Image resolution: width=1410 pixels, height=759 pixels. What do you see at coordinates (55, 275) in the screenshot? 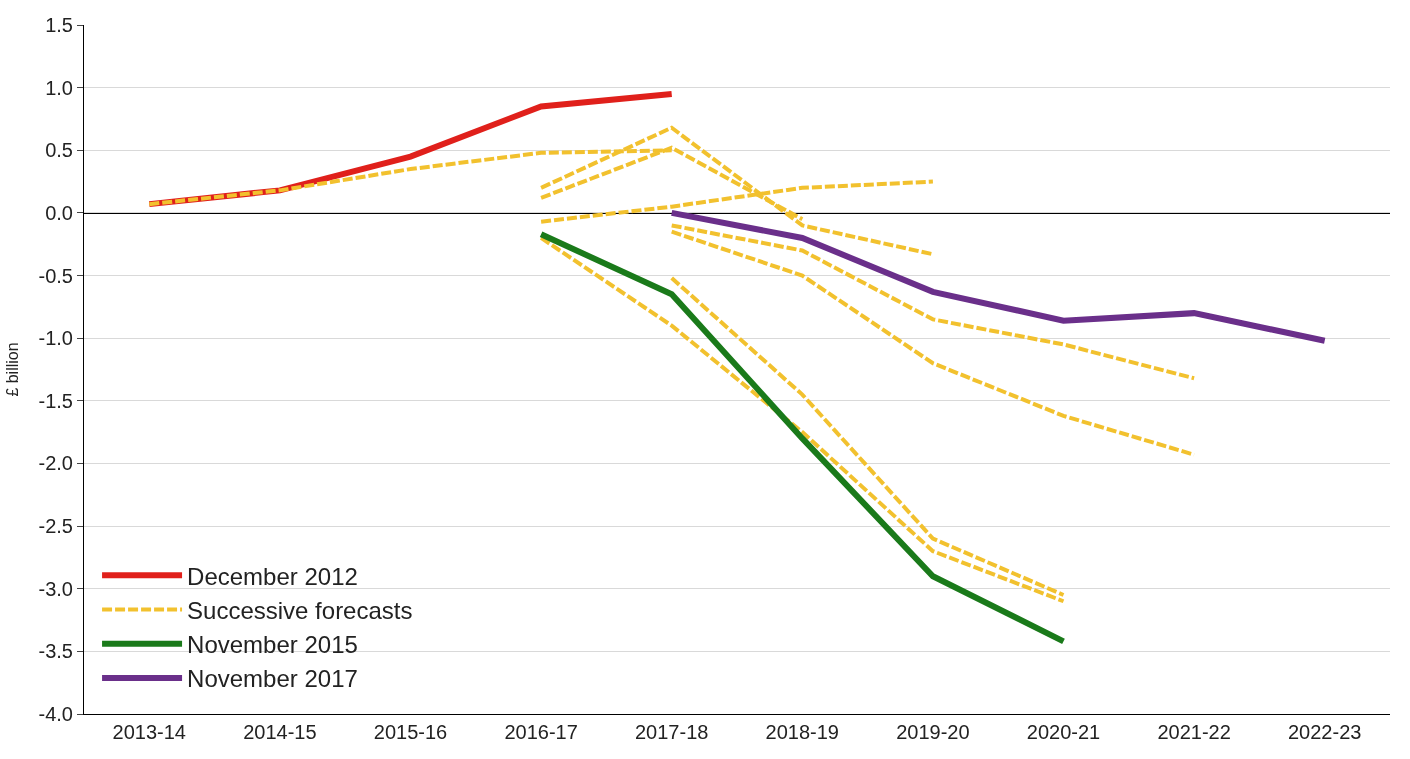
I see `y-tick-label: -0.5` at bounding box center [55, 275].